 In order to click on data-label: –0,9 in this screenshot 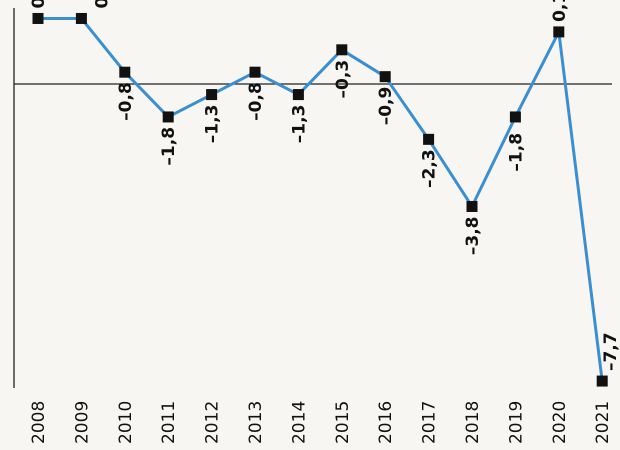, I will do `click(386, 106)`.